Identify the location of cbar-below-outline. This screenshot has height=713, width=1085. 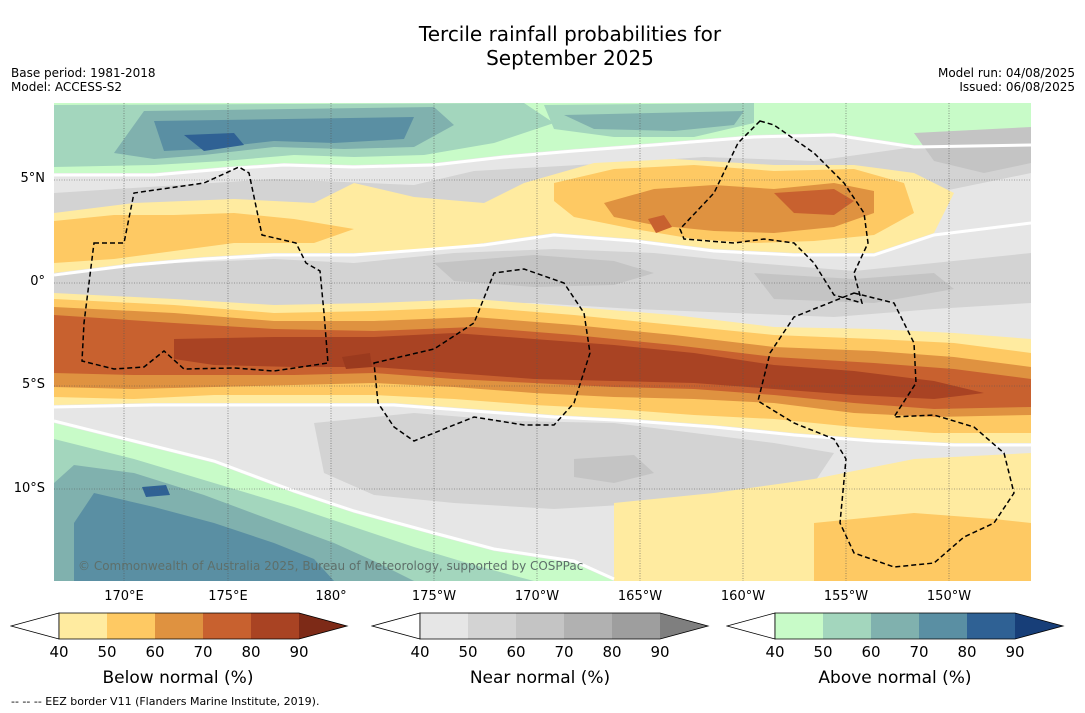
(203, 626).